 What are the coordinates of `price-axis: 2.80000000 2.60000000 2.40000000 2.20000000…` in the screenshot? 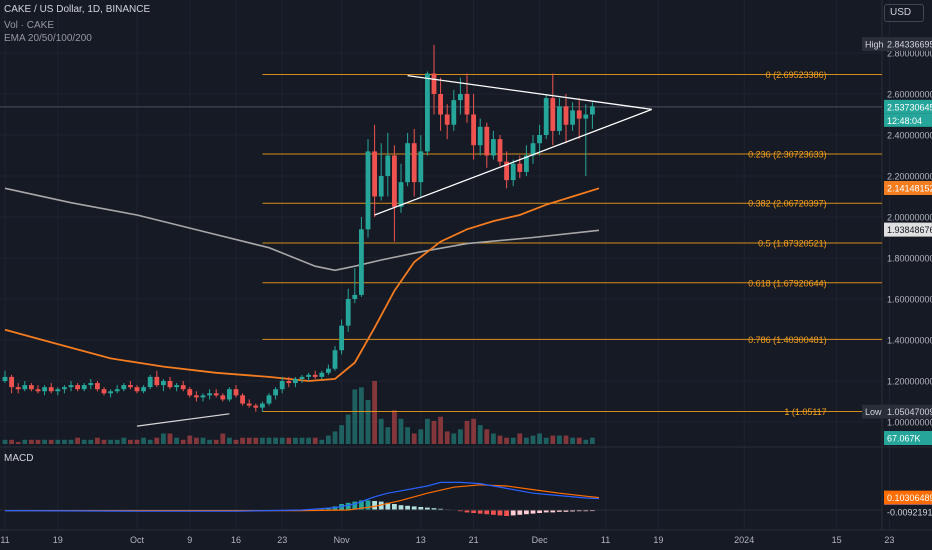 It's located at (897, 278).